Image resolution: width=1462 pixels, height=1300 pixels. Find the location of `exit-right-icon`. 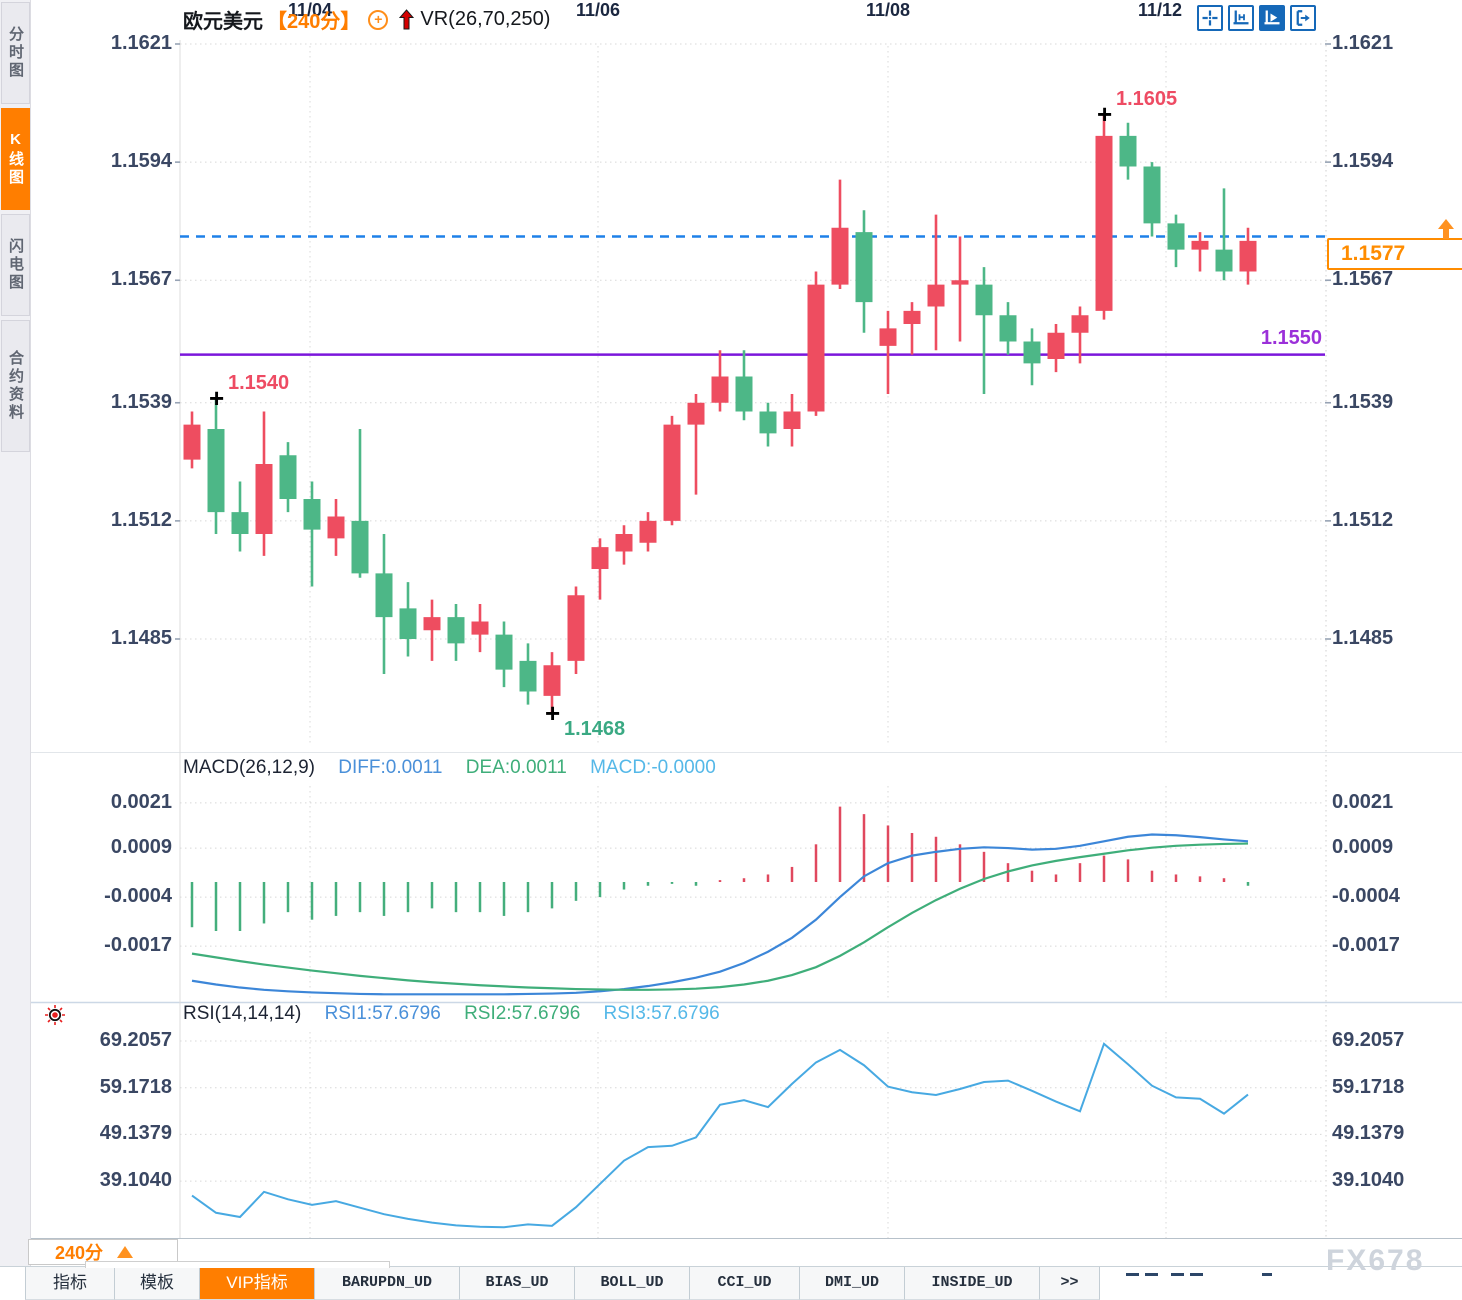

exit-right-icon is located at coordinates (1303, 18).